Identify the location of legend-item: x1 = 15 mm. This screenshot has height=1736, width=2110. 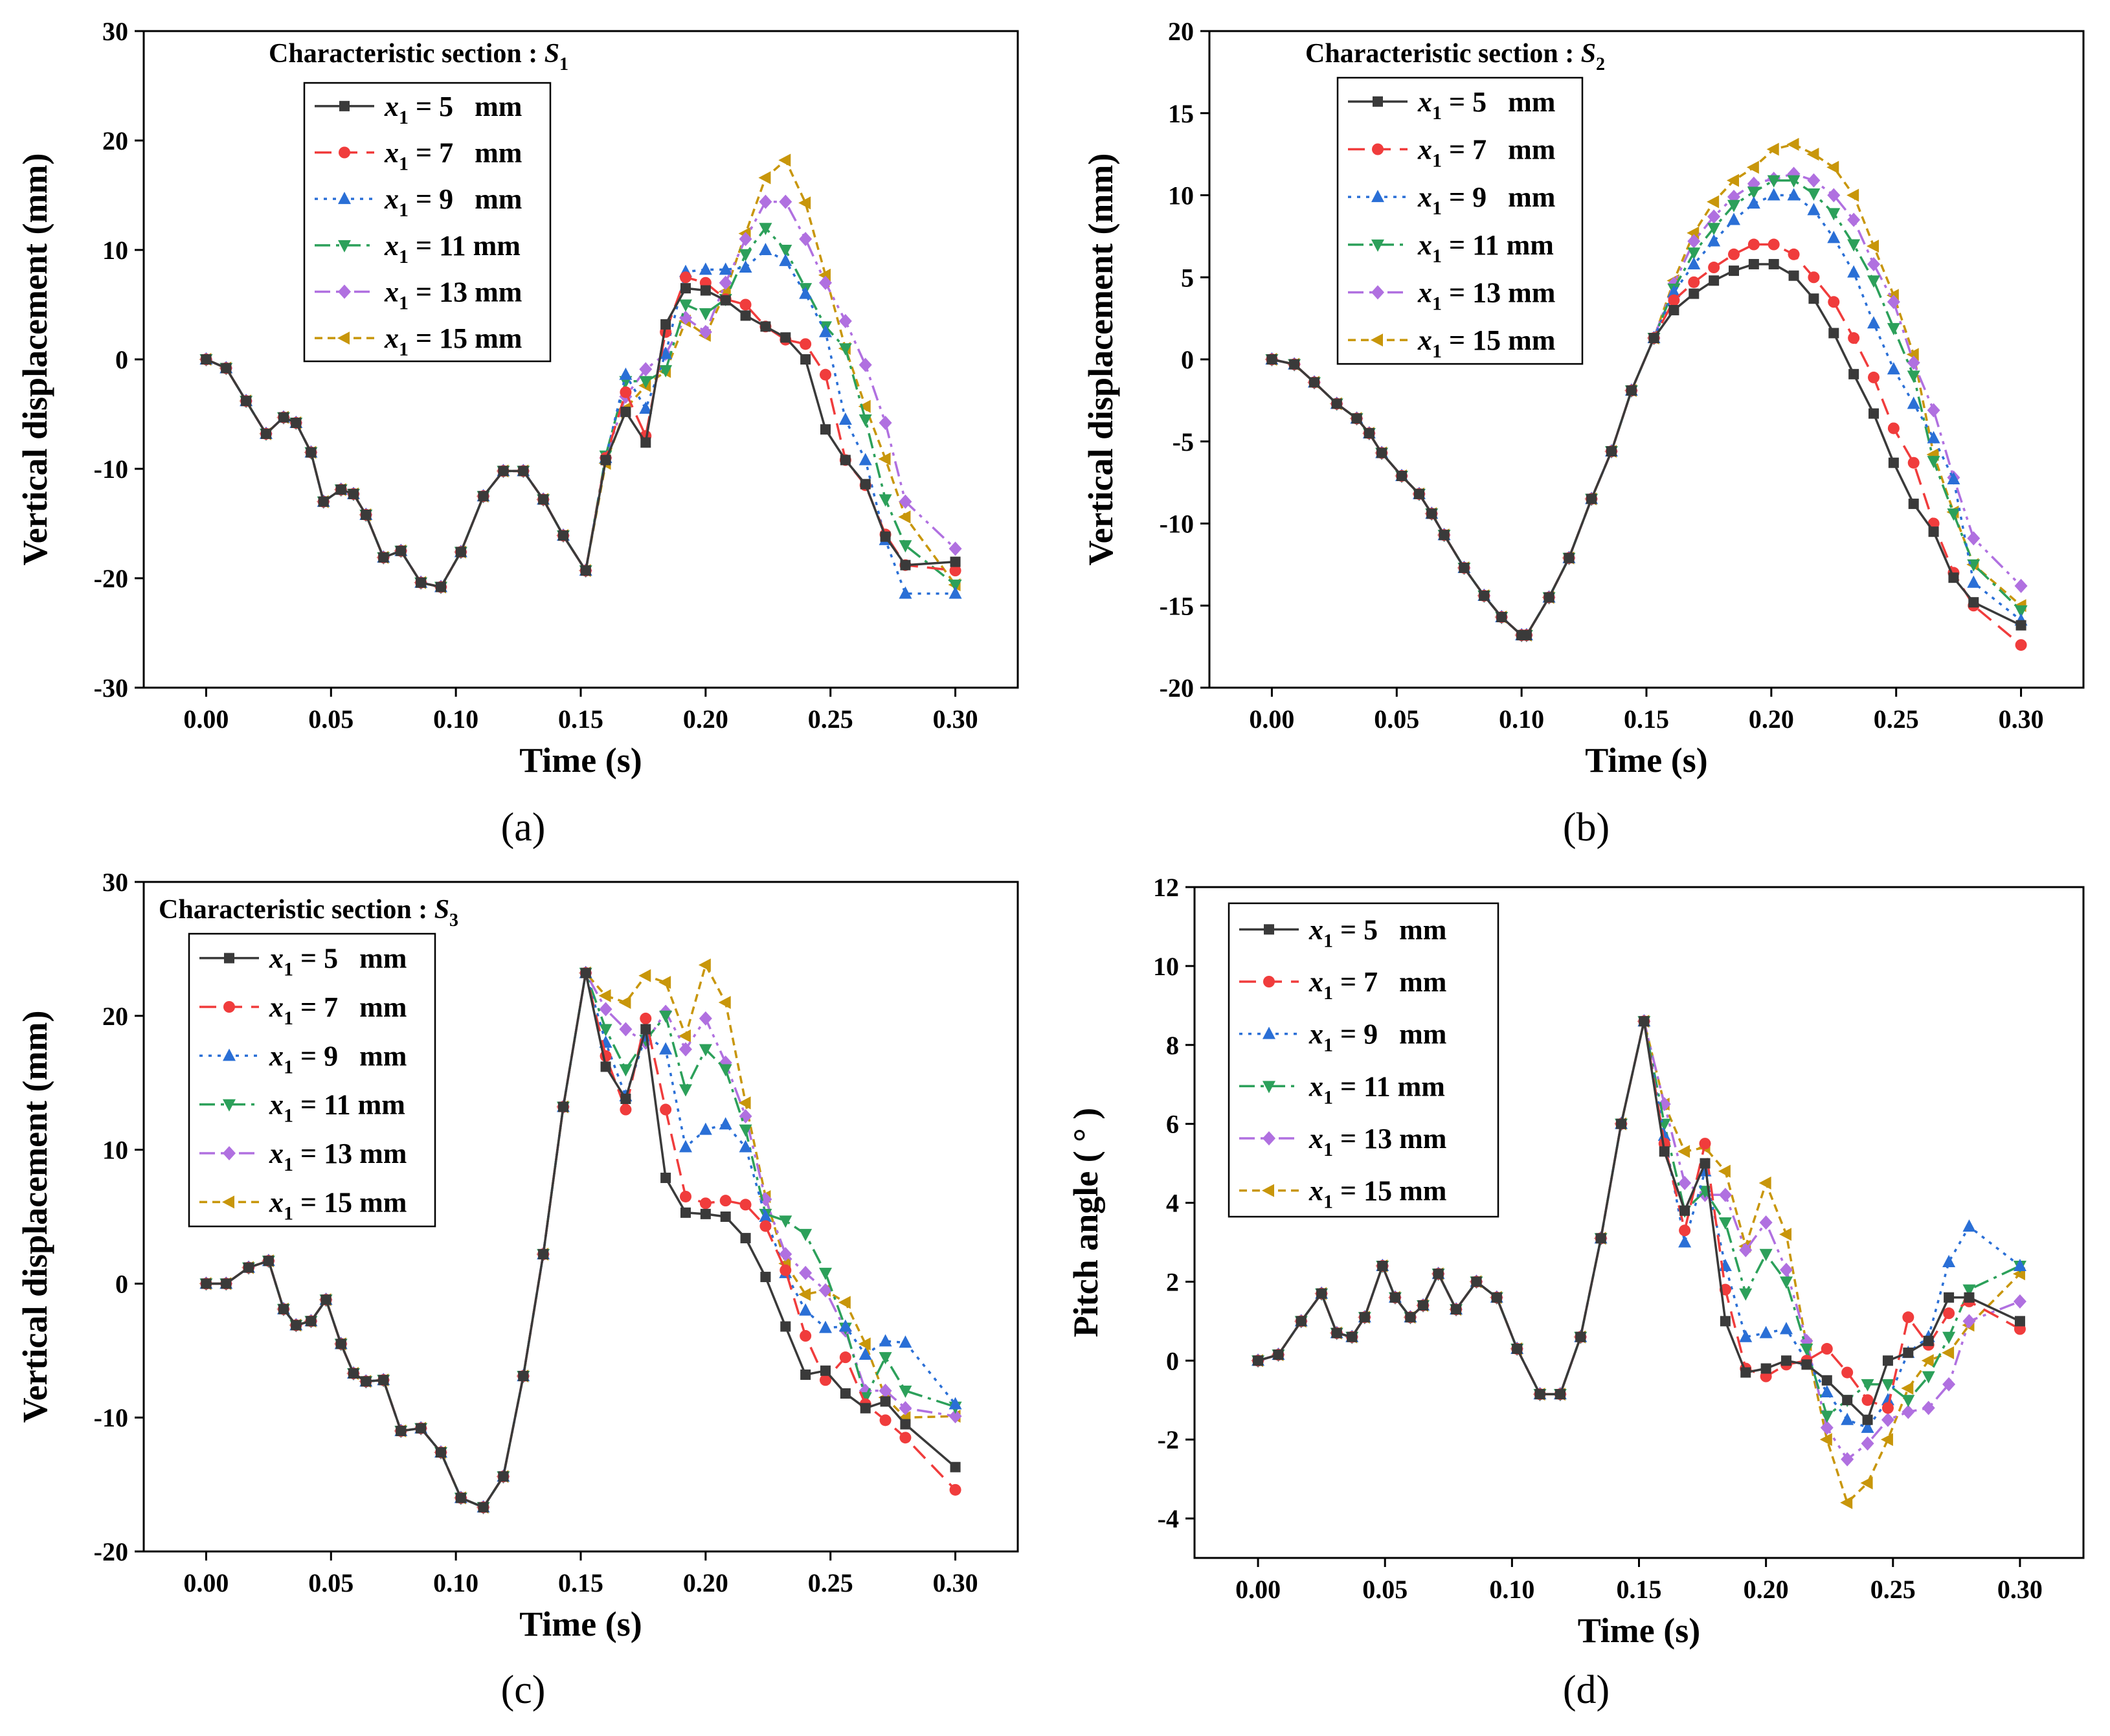
(303, 1205).